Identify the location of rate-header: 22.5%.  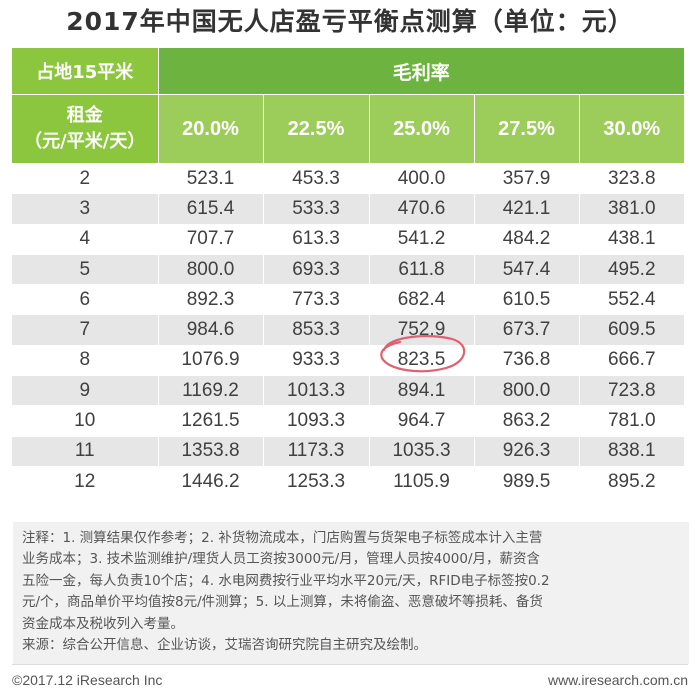
(316, 129).